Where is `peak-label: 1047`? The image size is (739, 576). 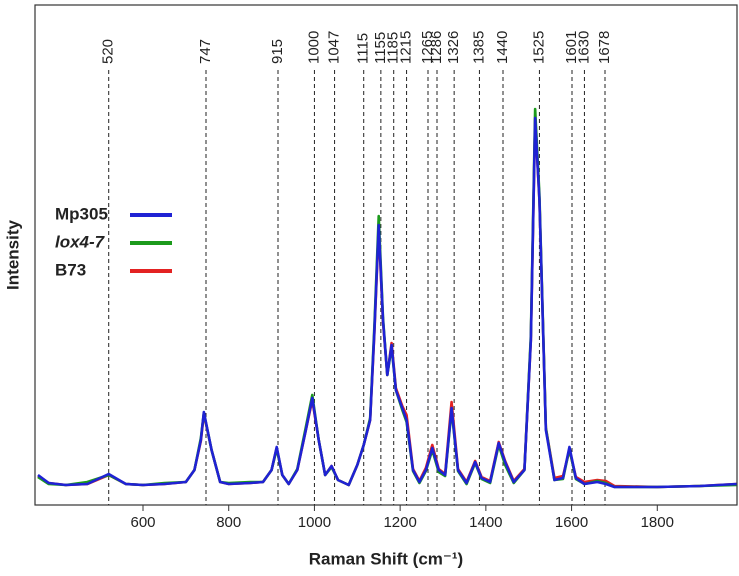
peak-label: 1047 is located at coordinates (334, 47).